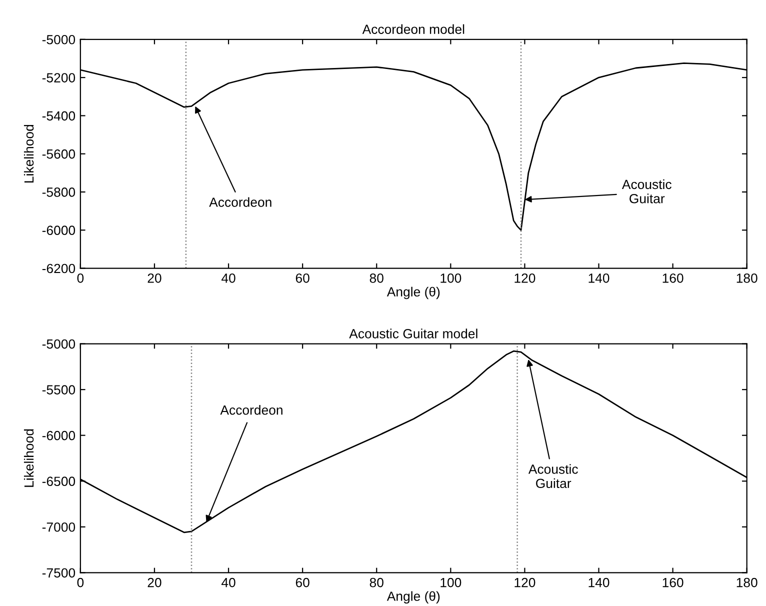 This screenshot has width=766, height=606. Describe the element at coordinates (413, 333) in the screenshot. I see `chart-title: Acoustic Guitar model` at that location.